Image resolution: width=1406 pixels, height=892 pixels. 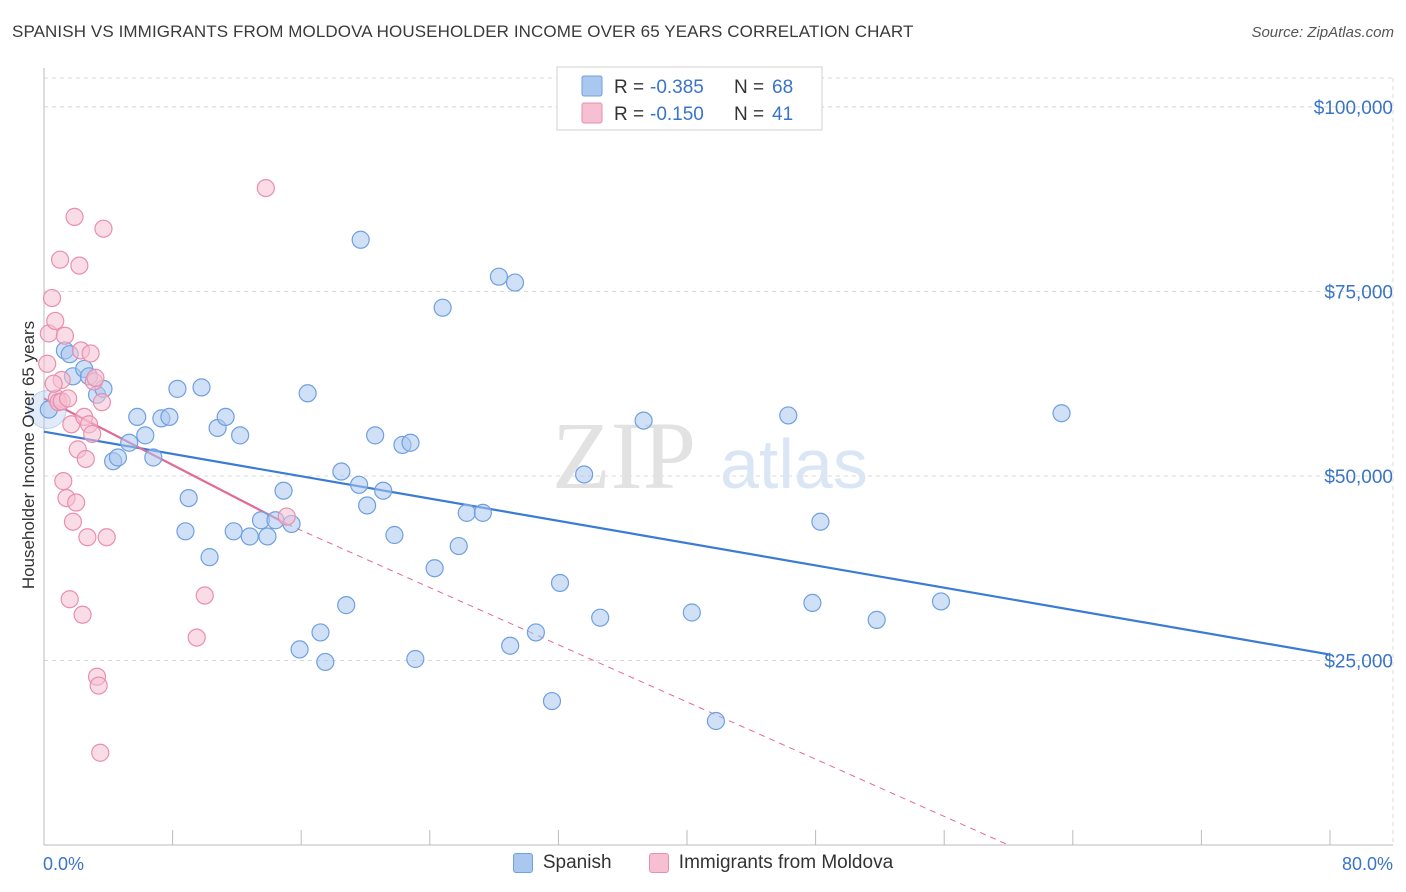 I want to click on y-axis-label: Householder Income Over 65 years, so click(x=28, y=455).